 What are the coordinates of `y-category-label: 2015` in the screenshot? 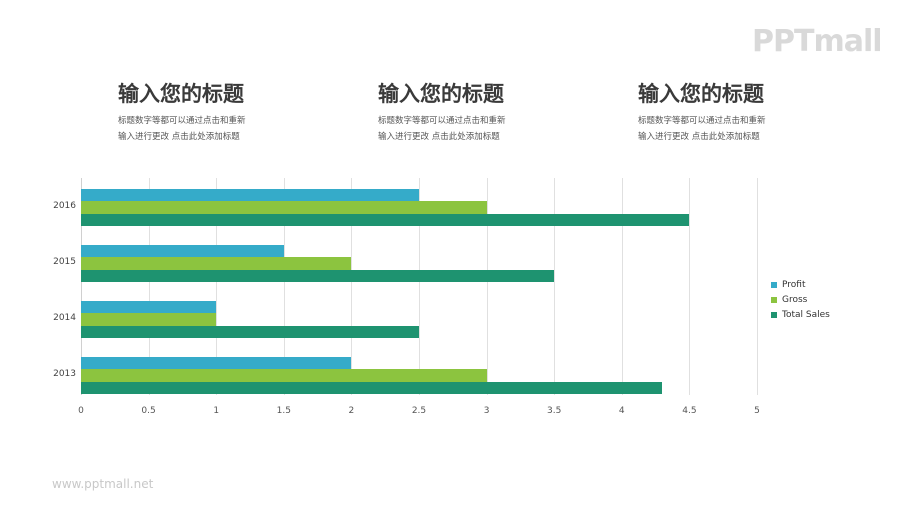 It's located at (64, 262).